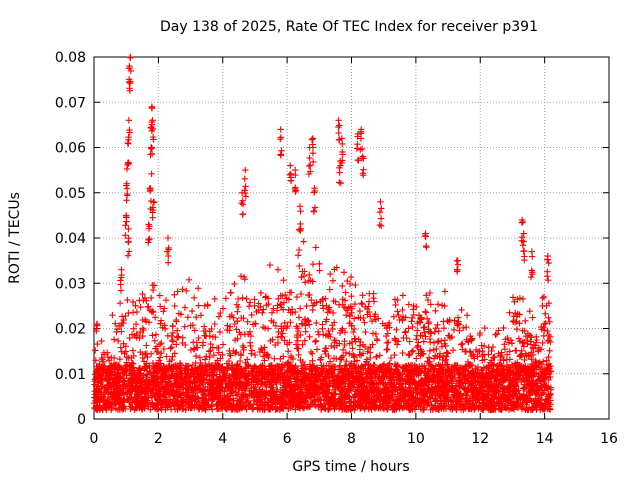 This screenshot has width=640, height=480. I want to click on x-tick-label: 2, so click(158, 439).